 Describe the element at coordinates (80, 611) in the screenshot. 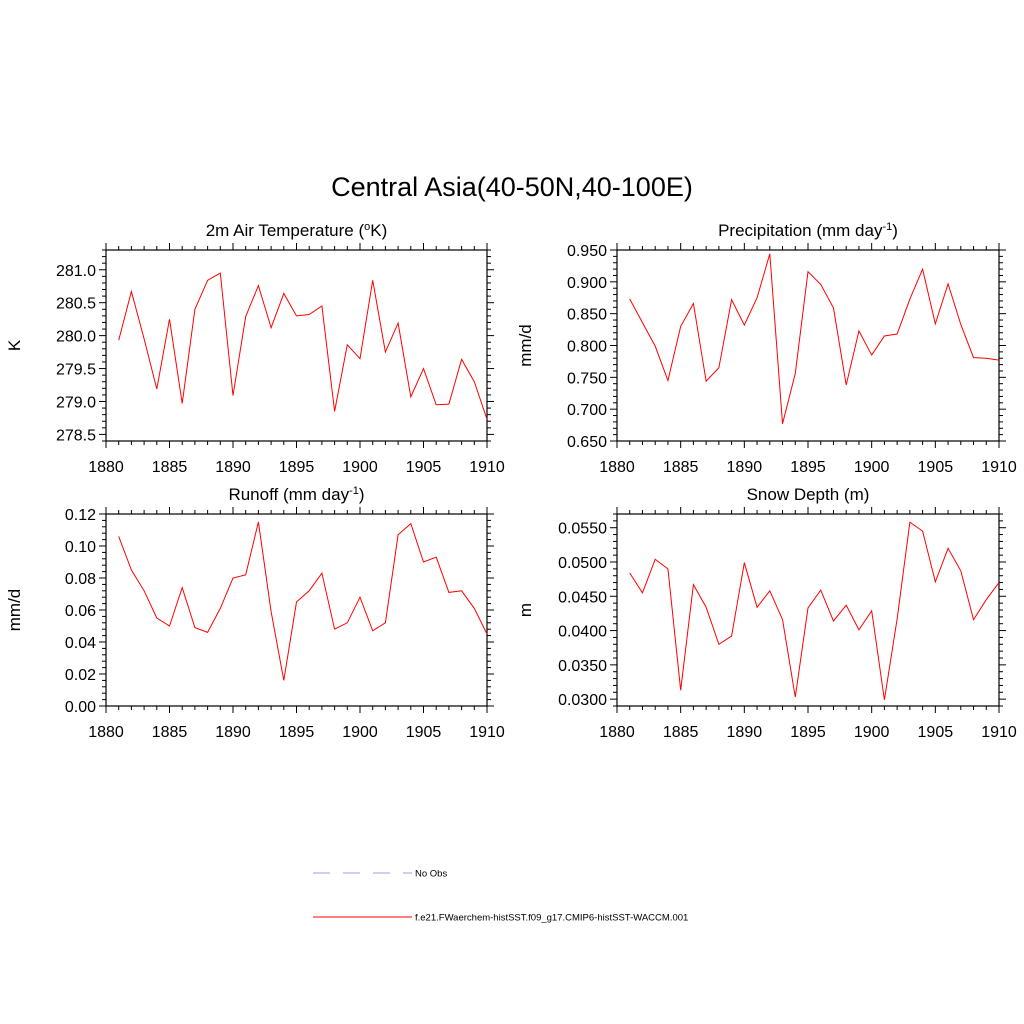

I see `y-tick-label: 0.06` at that location.